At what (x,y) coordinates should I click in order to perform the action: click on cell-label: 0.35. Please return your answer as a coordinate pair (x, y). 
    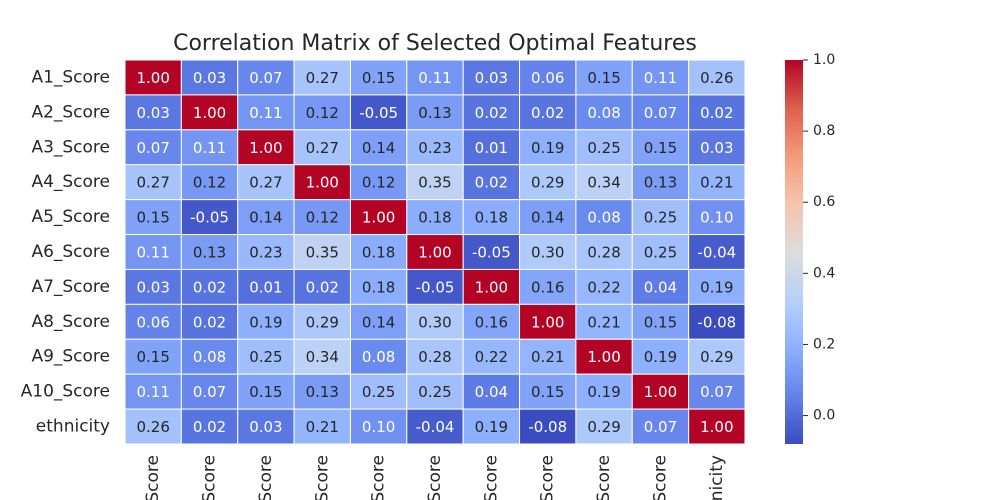
    Looking at the image, I should click on (322, 253).